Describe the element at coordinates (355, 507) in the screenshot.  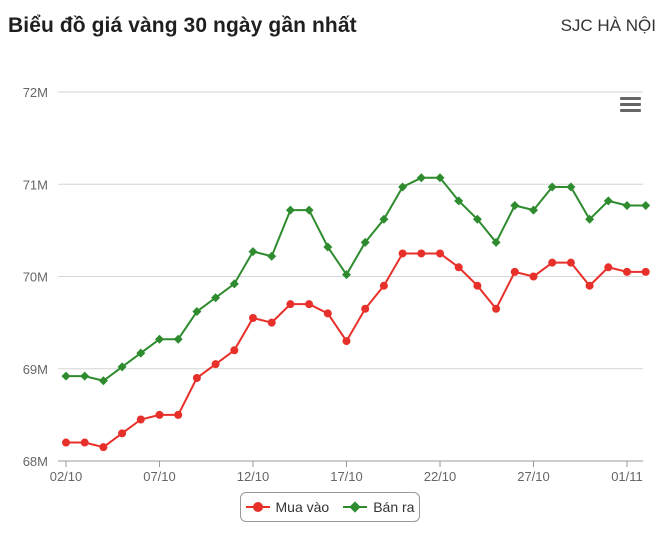
I see `legend-swatch-sell` at that location.